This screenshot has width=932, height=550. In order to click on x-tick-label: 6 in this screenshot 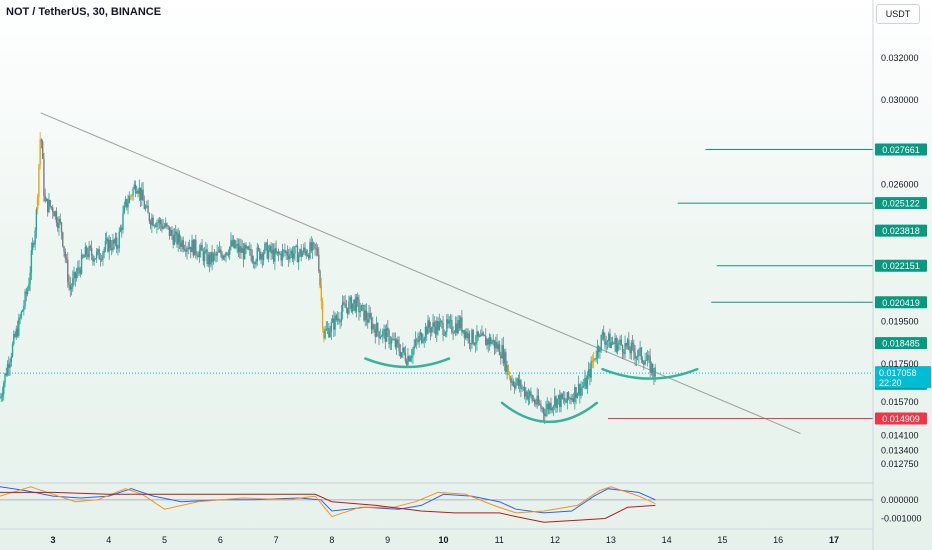, I will do `click(220, 540)`.